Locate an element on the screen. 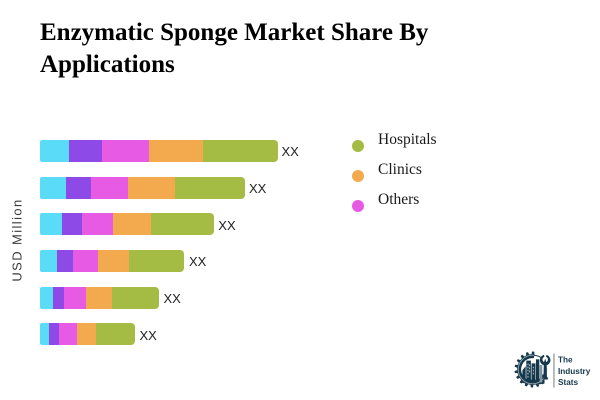 This screenshot has height=400, width=600. svg-text: Industry is located at coordinates (574, 371).